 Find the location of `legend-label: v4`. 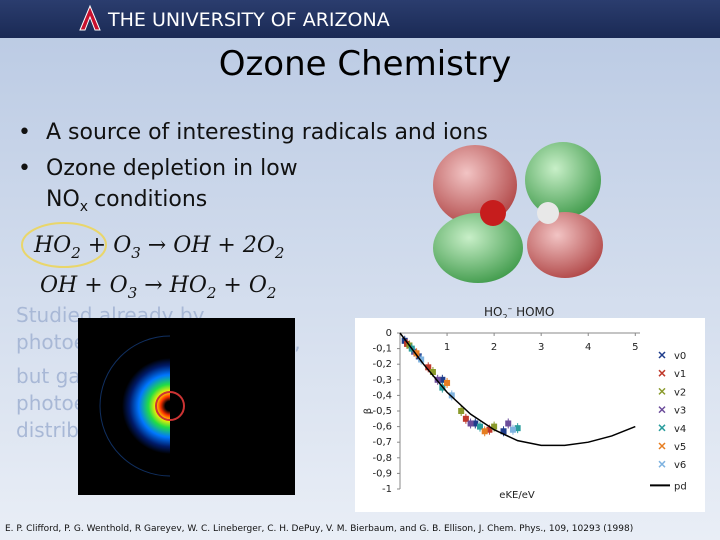

legend-label: v4 is located at coordinates (680, 429).